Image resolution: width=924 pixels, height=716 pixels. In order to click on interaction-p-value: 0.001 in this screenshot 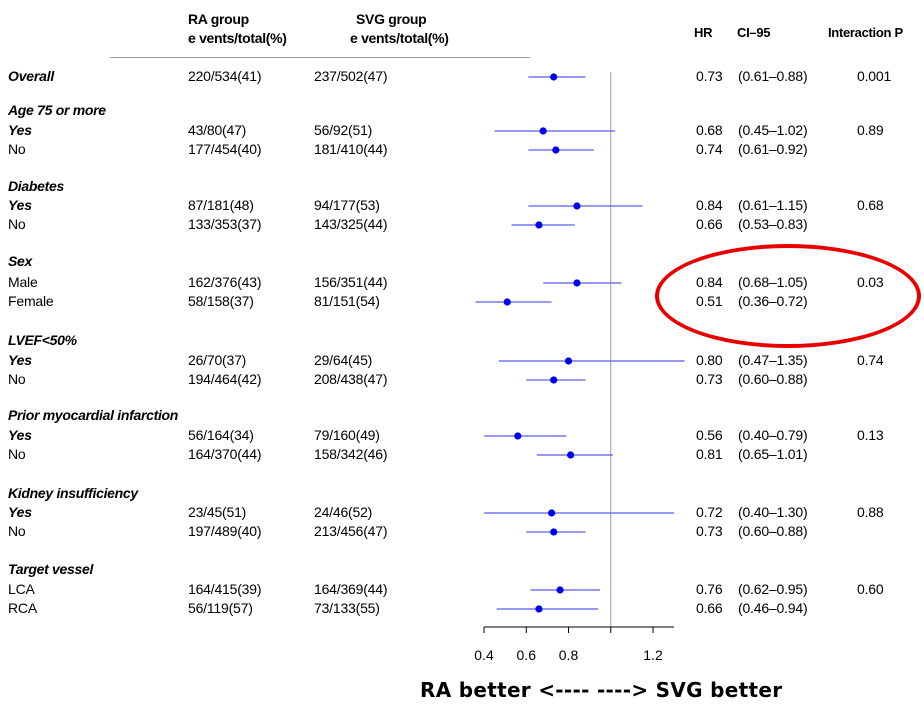, I will do `click(874, 76)`.